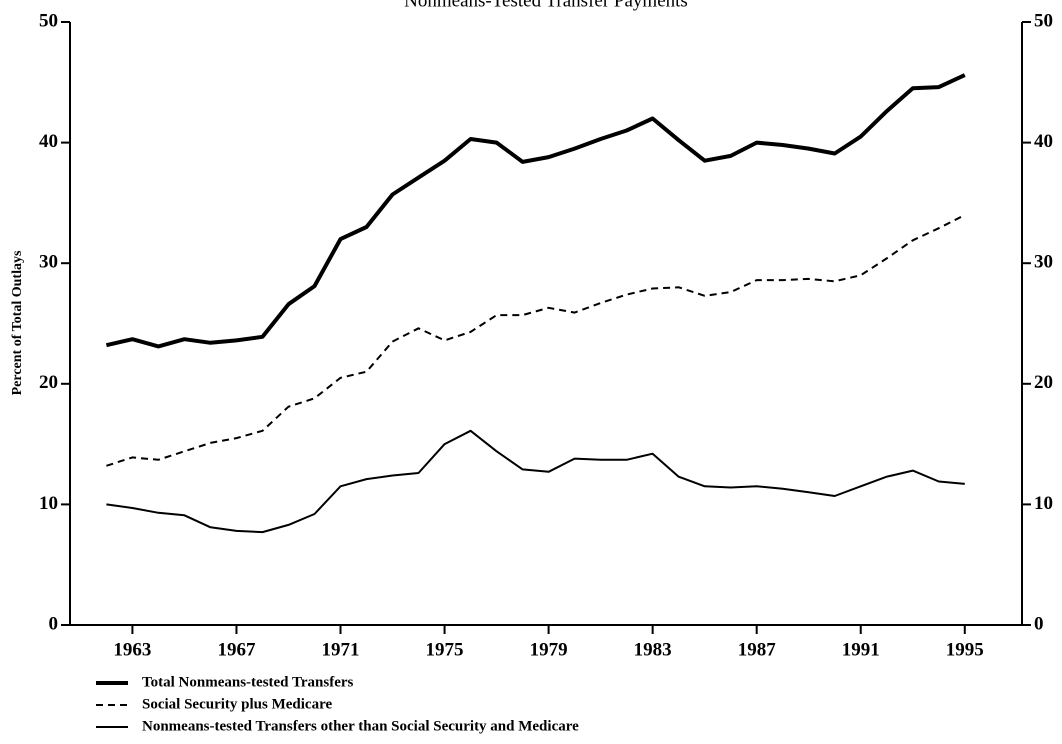 The height and width of the screenshot is (744, 1062). What do you see at coordinates (48, 20) in the screenshot?
I see `y-tick-label: 50` at bounding box center [48, 20].